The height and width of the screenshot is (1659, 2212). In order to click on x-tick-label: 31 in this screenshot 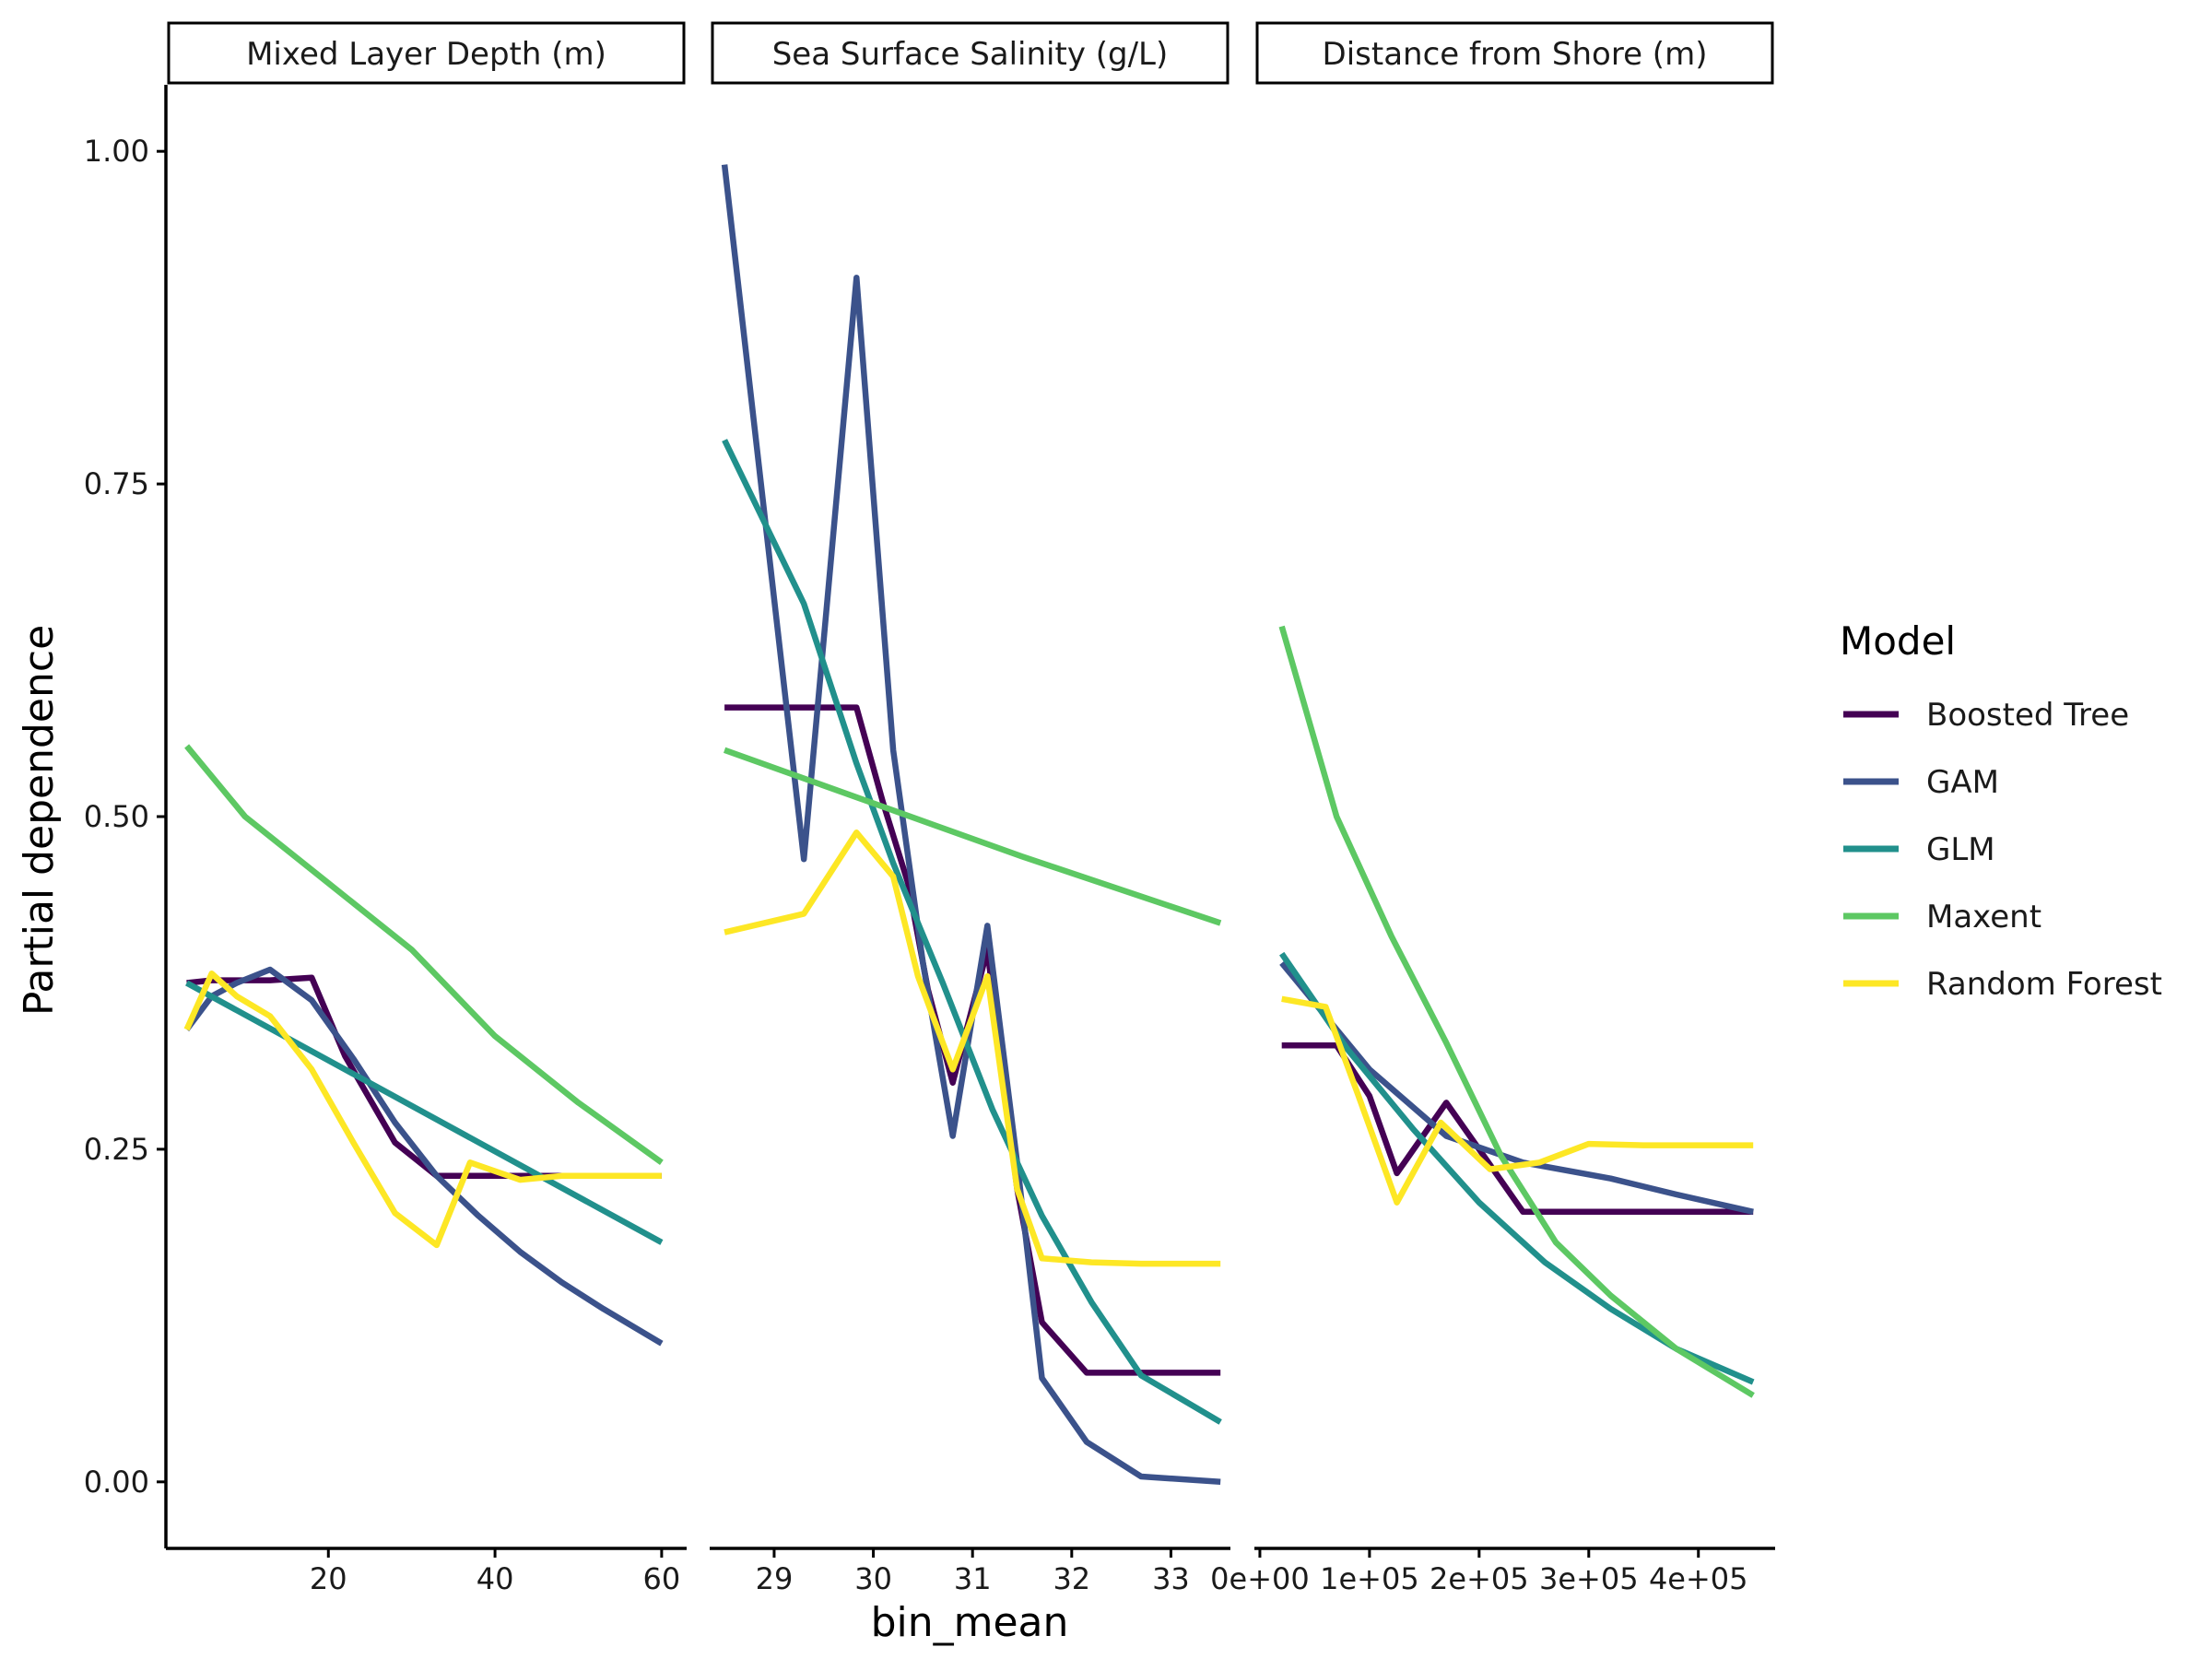, I will do `click(973, 1578)`.